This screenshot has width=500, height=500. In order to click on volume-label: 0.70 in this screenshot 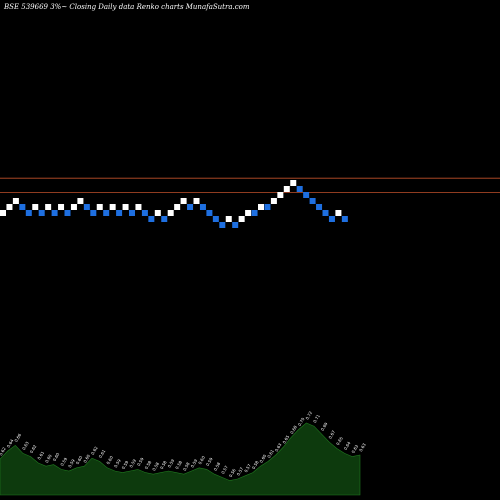, I will do `click(301, 421)`.